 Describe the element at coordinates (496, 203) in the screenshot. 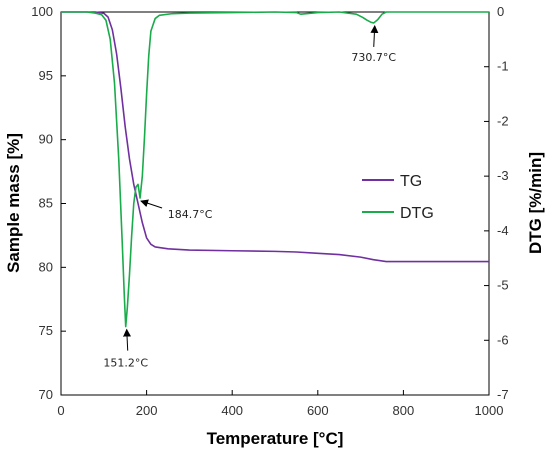

I see `right-y-axis: -7 -6 -5 -4 -3 -2 -1 0` at that location.